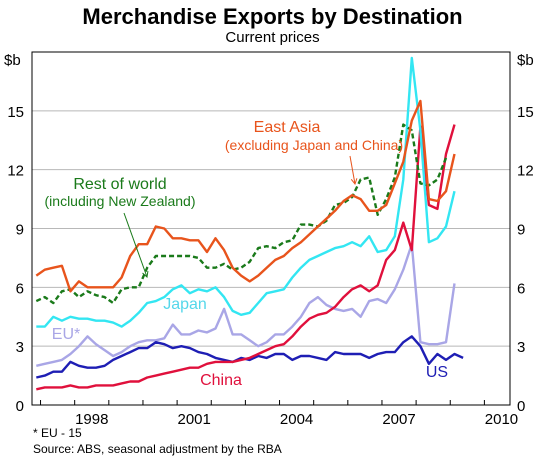  I want to click on label-east-asia-sub: (excluding Japan and China), so click(314, 145).